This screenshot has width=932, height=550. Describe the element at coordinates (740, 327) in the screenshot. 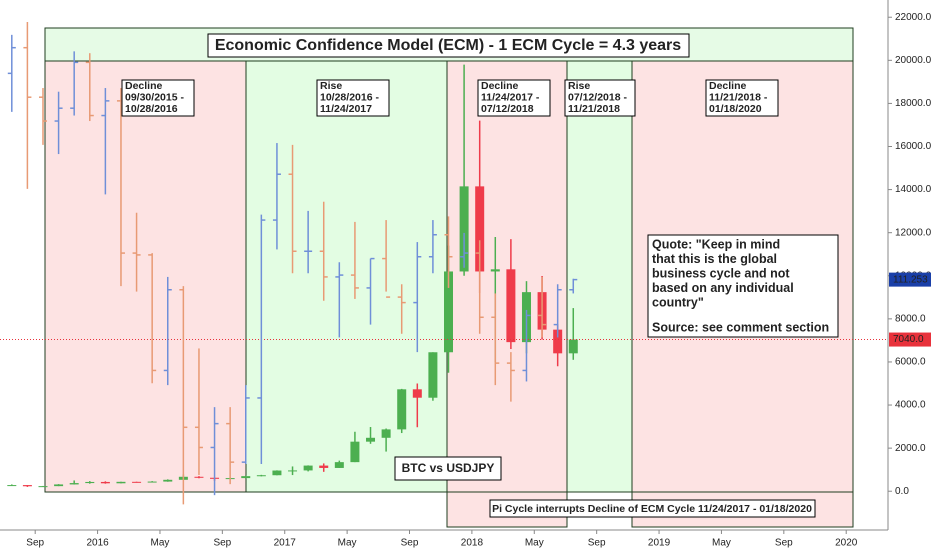

I see `quote-source: Source: see comment section` at that location.